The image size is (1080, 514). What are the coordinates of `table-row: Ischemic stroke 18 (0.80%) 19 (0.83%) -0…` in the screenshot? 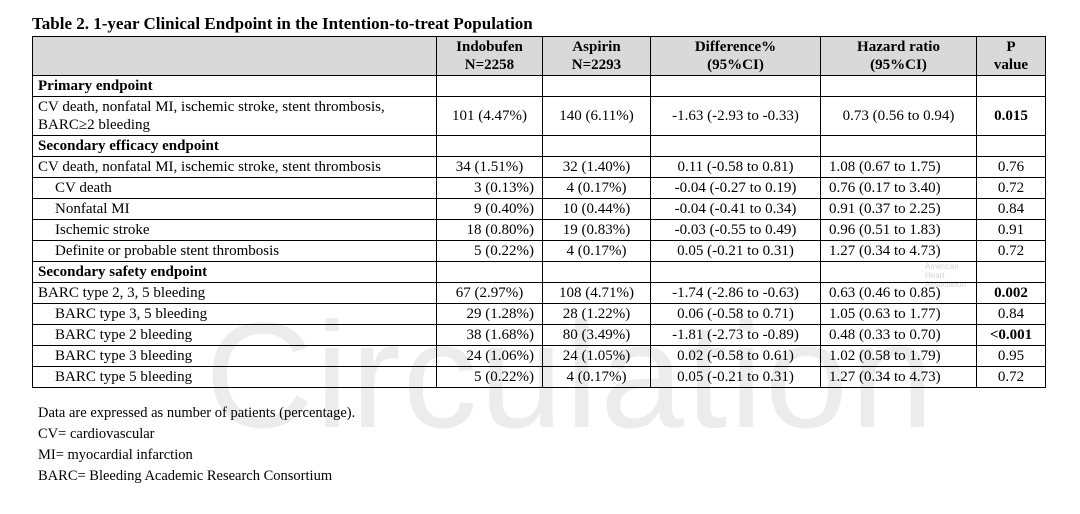 It's located at (539, 230).